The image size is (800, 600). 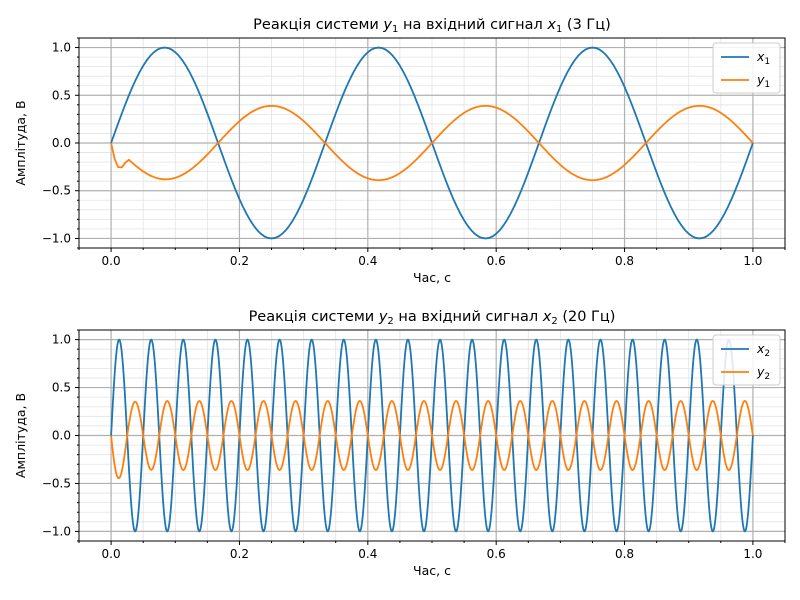 I want to click on series-line-y1, so click(x=432, y=143).